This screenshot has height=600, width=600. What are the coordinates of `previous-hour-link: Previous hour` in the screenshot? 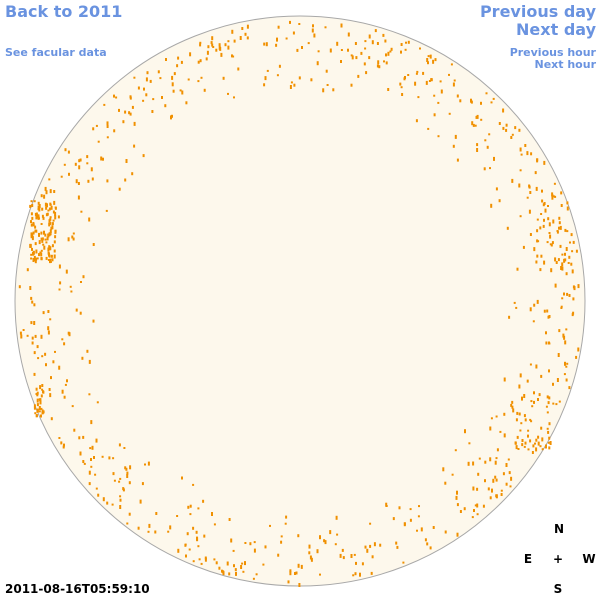 It's located at (552, 52).